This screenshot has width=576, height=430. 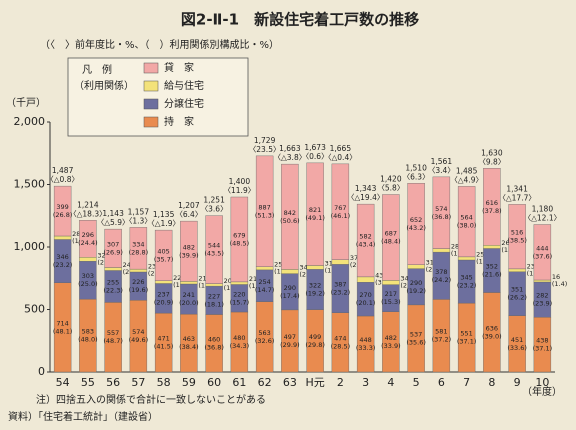 I want to click on segment-share: (43.4), so click(x=366, y=245).